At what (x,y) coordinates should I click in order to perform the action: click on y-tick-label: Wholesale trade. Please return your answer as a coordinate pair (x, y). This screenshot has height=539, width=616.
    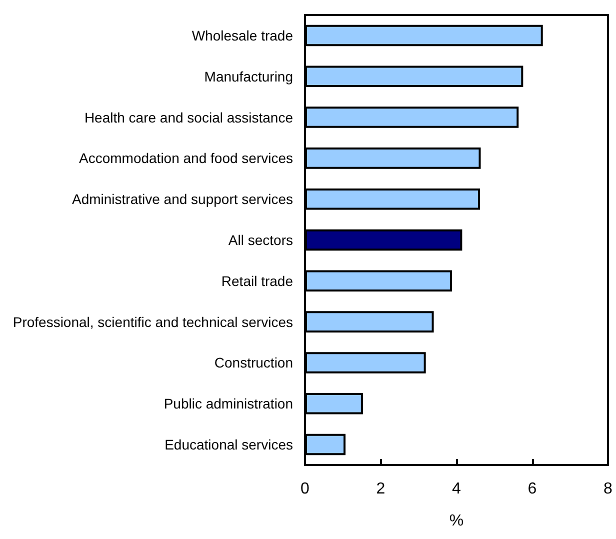
    Looking at the image, I should click on (243, 35).